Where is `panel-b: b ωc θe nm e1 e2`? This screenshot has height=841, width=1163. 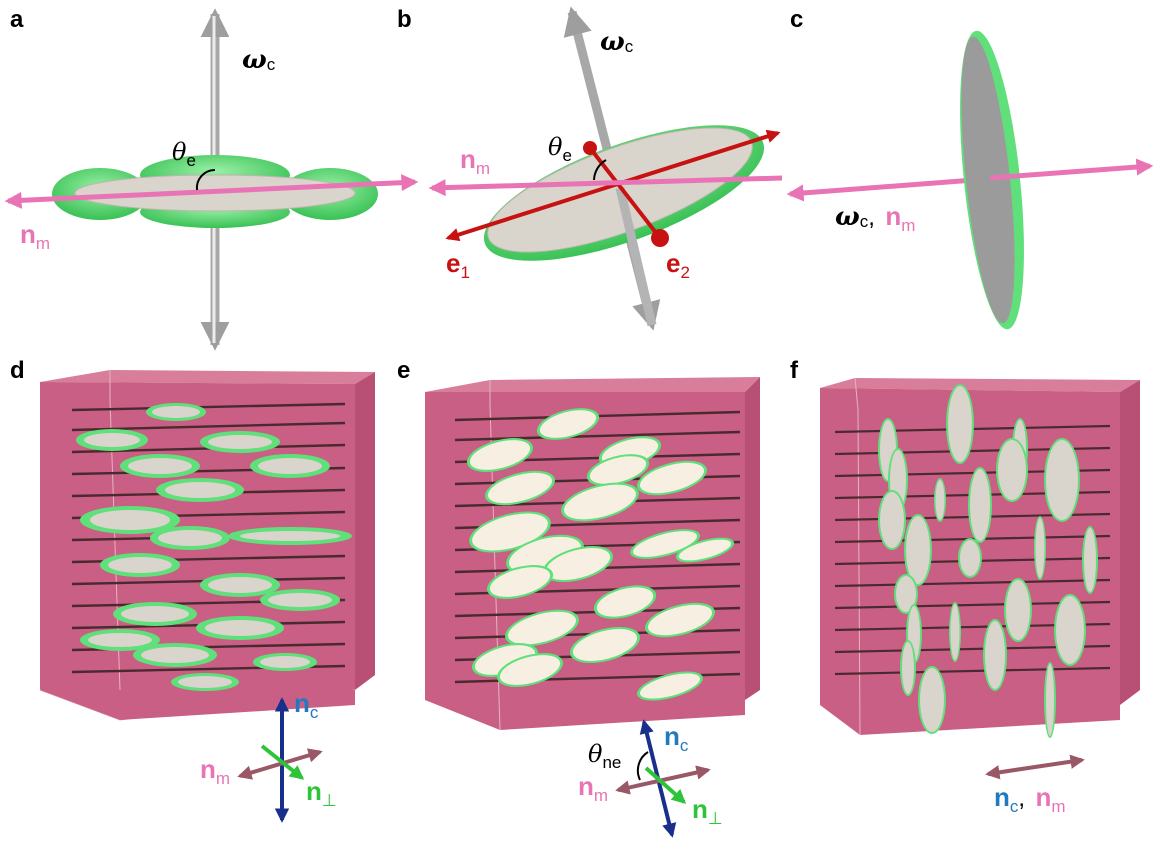
panel-b: b ωc θe nm e1 e2 is located at coordinates (590, 168).